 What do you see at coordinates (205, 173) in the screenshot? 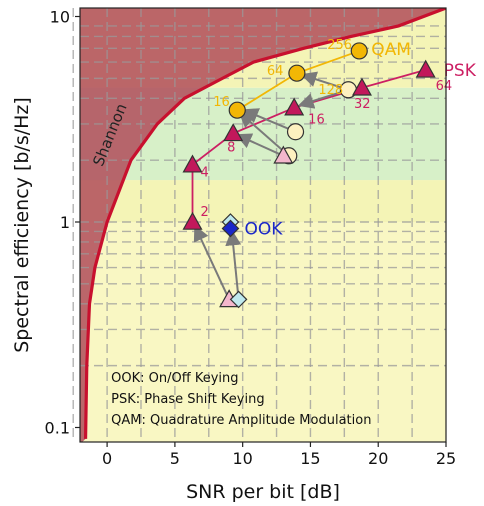
I see `psk-point-label: 4` at bounding box center [205, 173].